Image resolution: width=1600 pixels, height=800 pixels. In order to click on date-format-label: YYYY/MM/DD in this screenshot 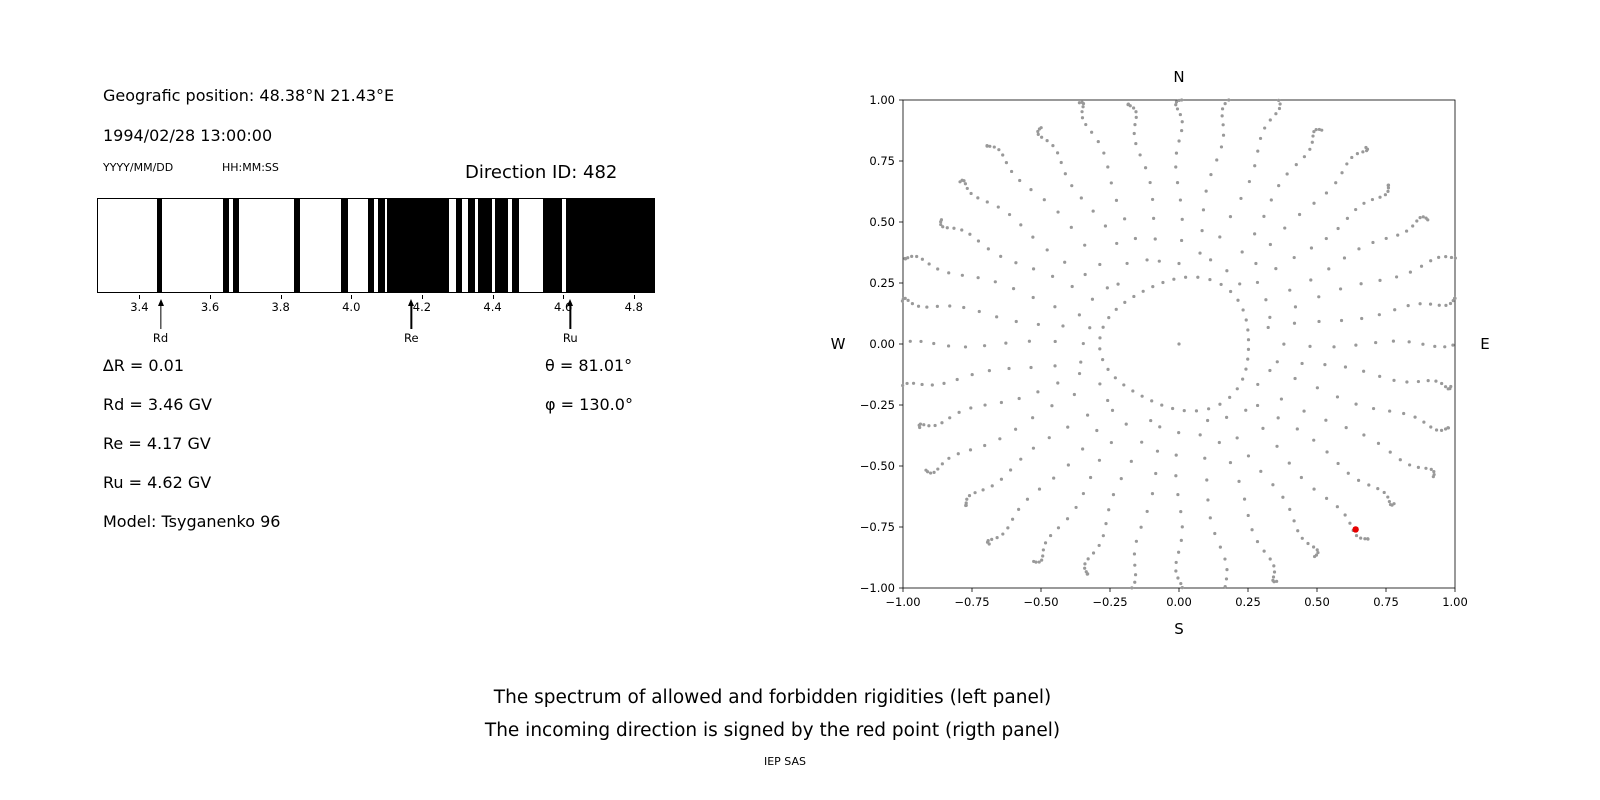, I will do `click(138, 167)`.